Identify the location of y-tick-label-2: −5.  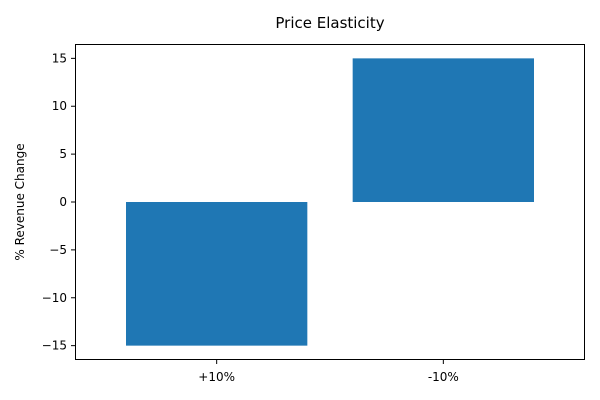
(58, 250).